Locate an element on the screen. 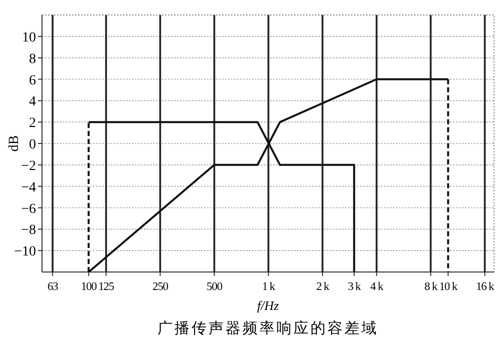 Image resolution: width=500 pixels, height=342 pixels. y-axis-title: dB is located at coordinates (14, 143).